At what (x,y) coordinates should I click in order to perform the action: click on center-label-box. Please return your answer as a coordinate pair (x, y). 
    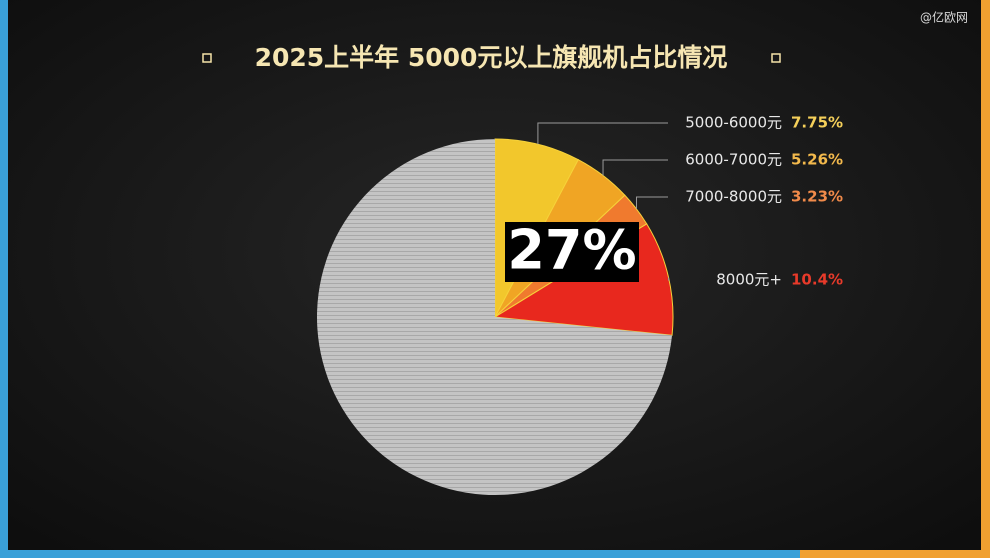
    Looking at the image, I should click on (572, 252).